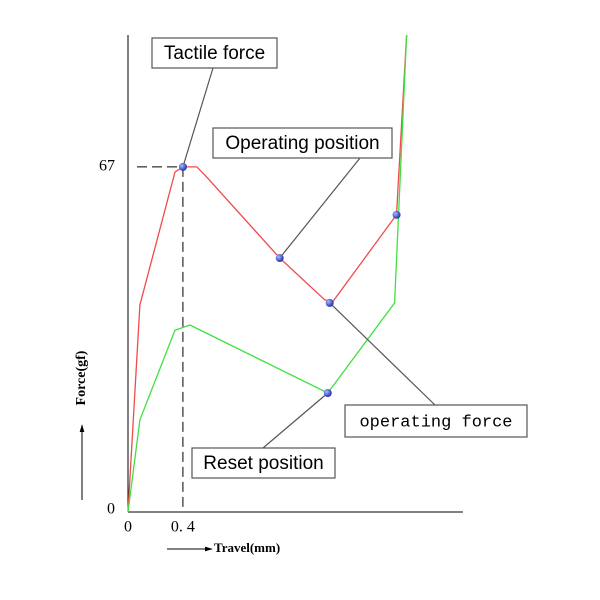 The height and width of the screenshot is (600, 600). I want to click on y-tick-label: 0, so click(111, 509).